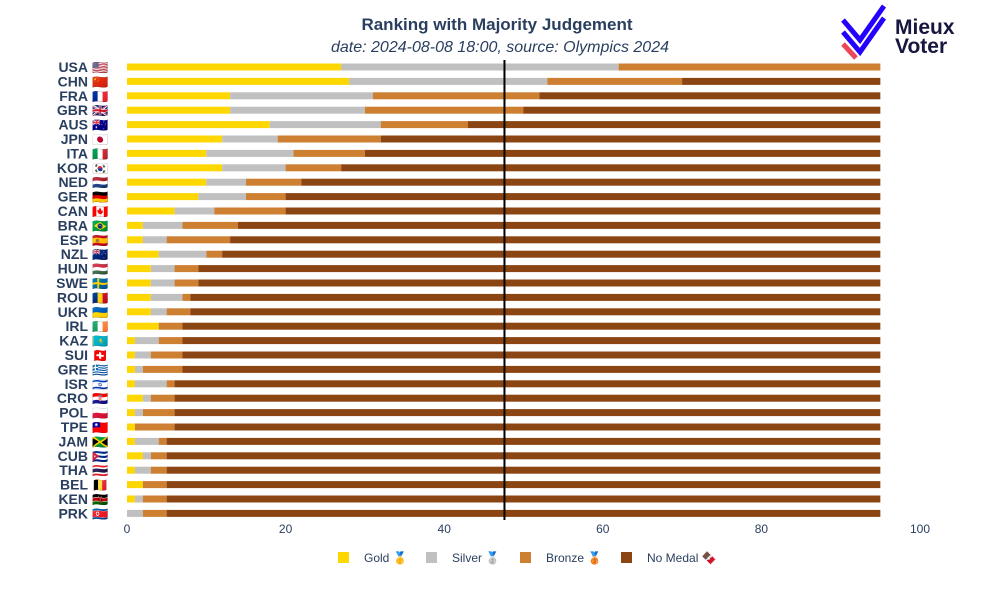  I want to click on y-label-rou: ROU, so click(72, 297).